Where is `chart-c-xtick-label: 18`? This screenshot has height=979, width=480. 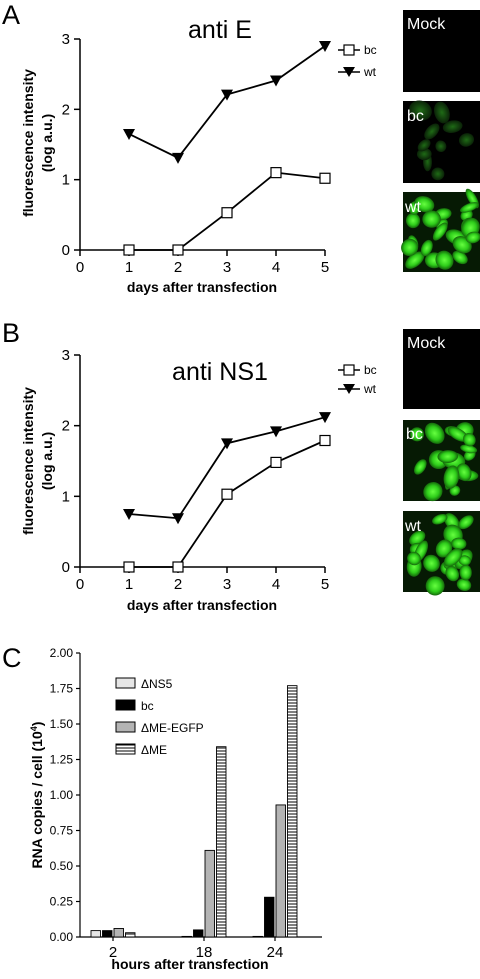
chart-c-xtick-label: 18 is located at coordinates (204, 952).